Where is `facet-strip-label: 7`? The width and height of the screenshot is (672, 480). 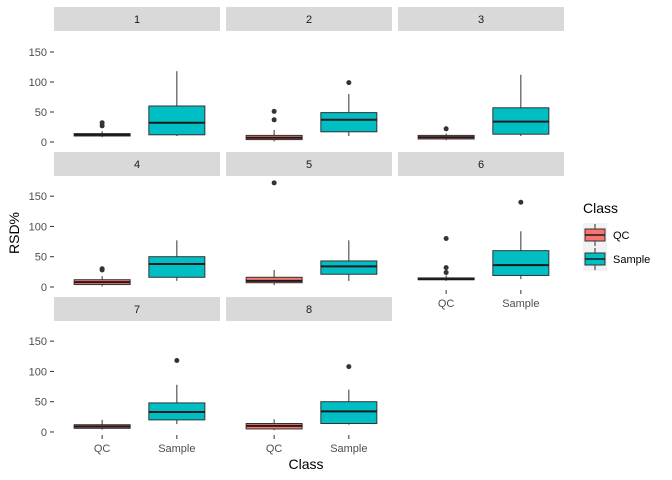 facet-strip-label: 7 is located at coordinates (137, 310).